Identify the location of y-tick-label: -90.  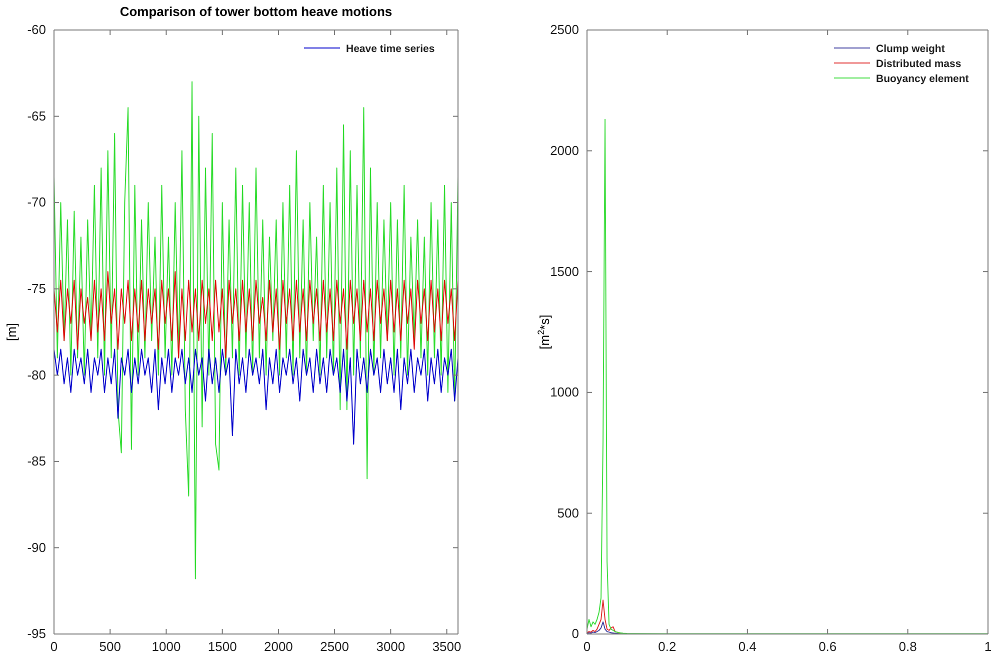
(36, 547).